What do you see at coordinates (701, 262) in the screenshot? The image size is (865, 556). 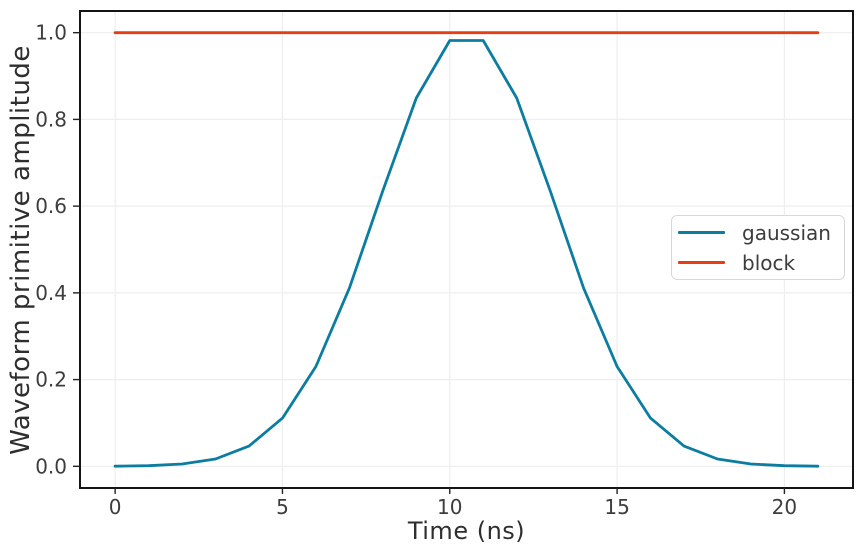 I see `block-line-swatch` at bounding box center [701, 262].